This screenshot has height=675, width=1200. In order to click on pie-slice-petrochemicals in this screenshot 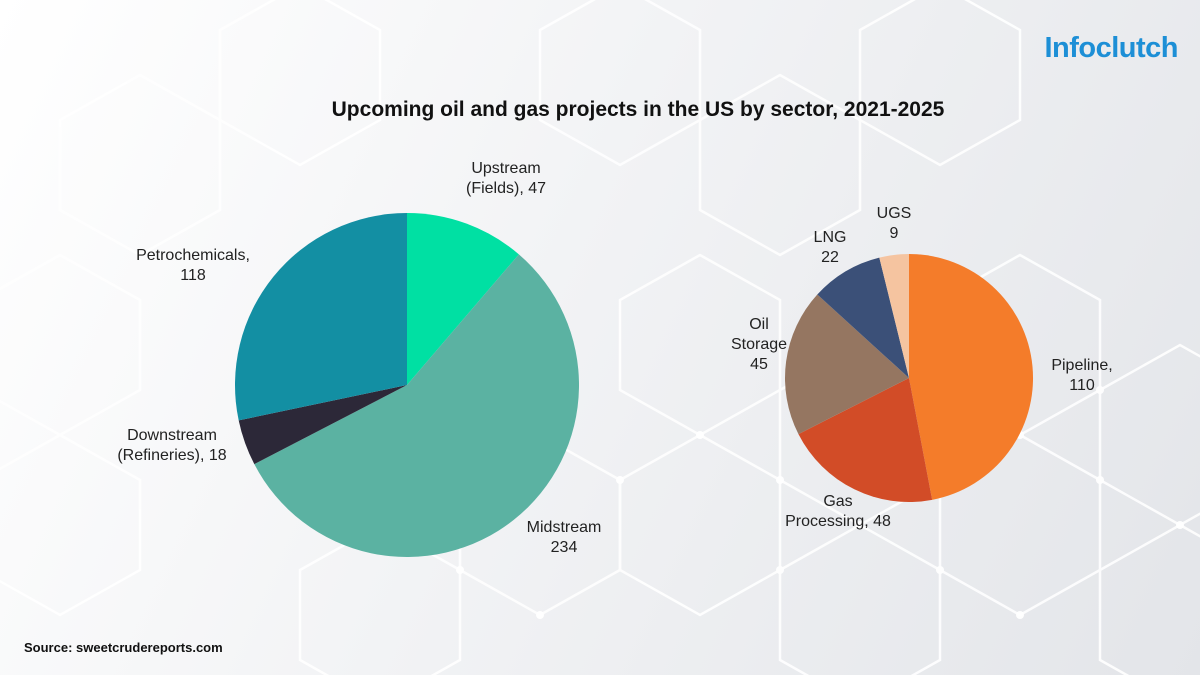, I will do `click(321, 317)`.